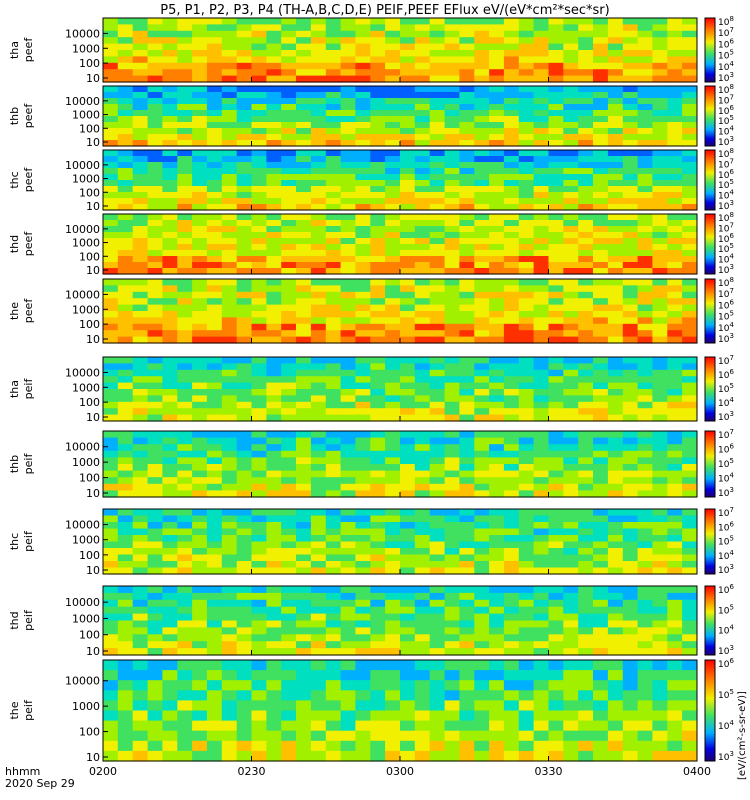  I want to click on y-tick-label: 10, so click(93, 757).